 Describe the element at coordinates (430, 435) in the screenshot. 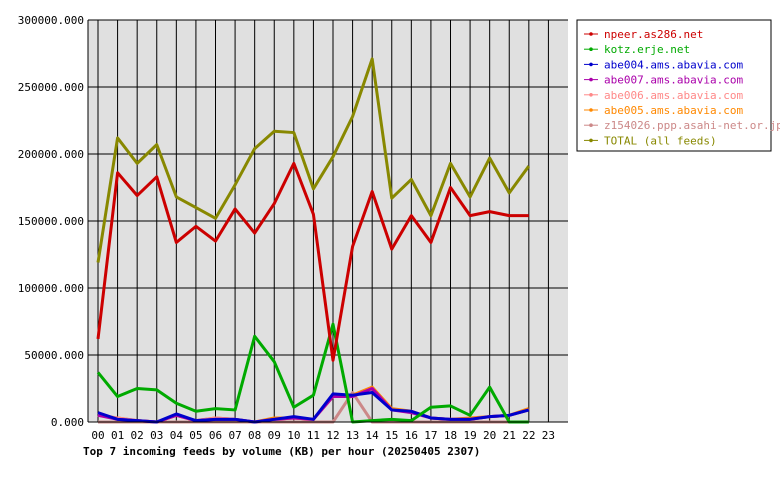

I see `x-tick-label: 17` at that location.